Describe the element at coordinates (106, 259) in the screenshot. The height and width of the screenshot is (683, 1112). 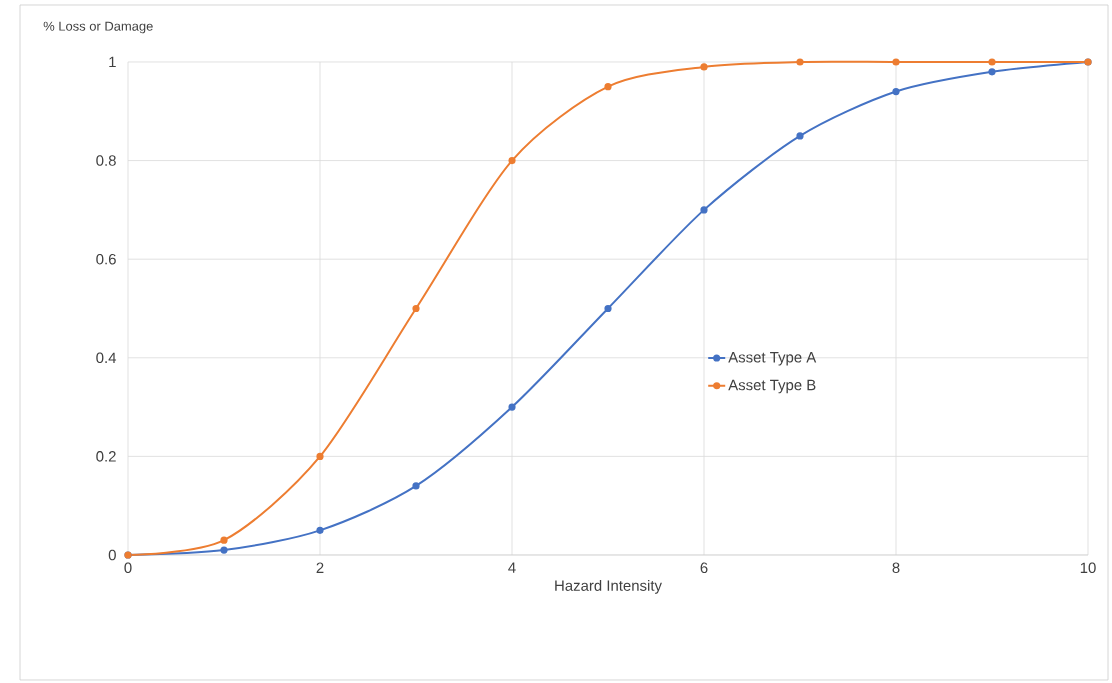
I see `y-tick-label: 0.6` at that location.